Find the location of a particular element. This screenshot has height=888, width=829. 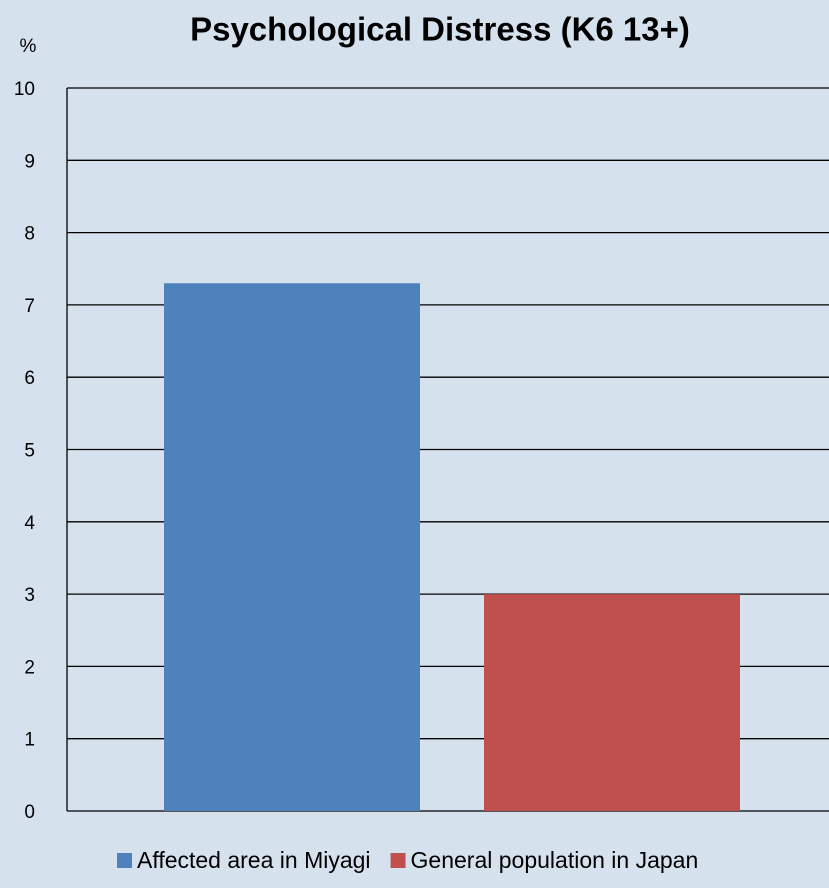

y-tick-label: 4 is located at coordinates (29, 523).